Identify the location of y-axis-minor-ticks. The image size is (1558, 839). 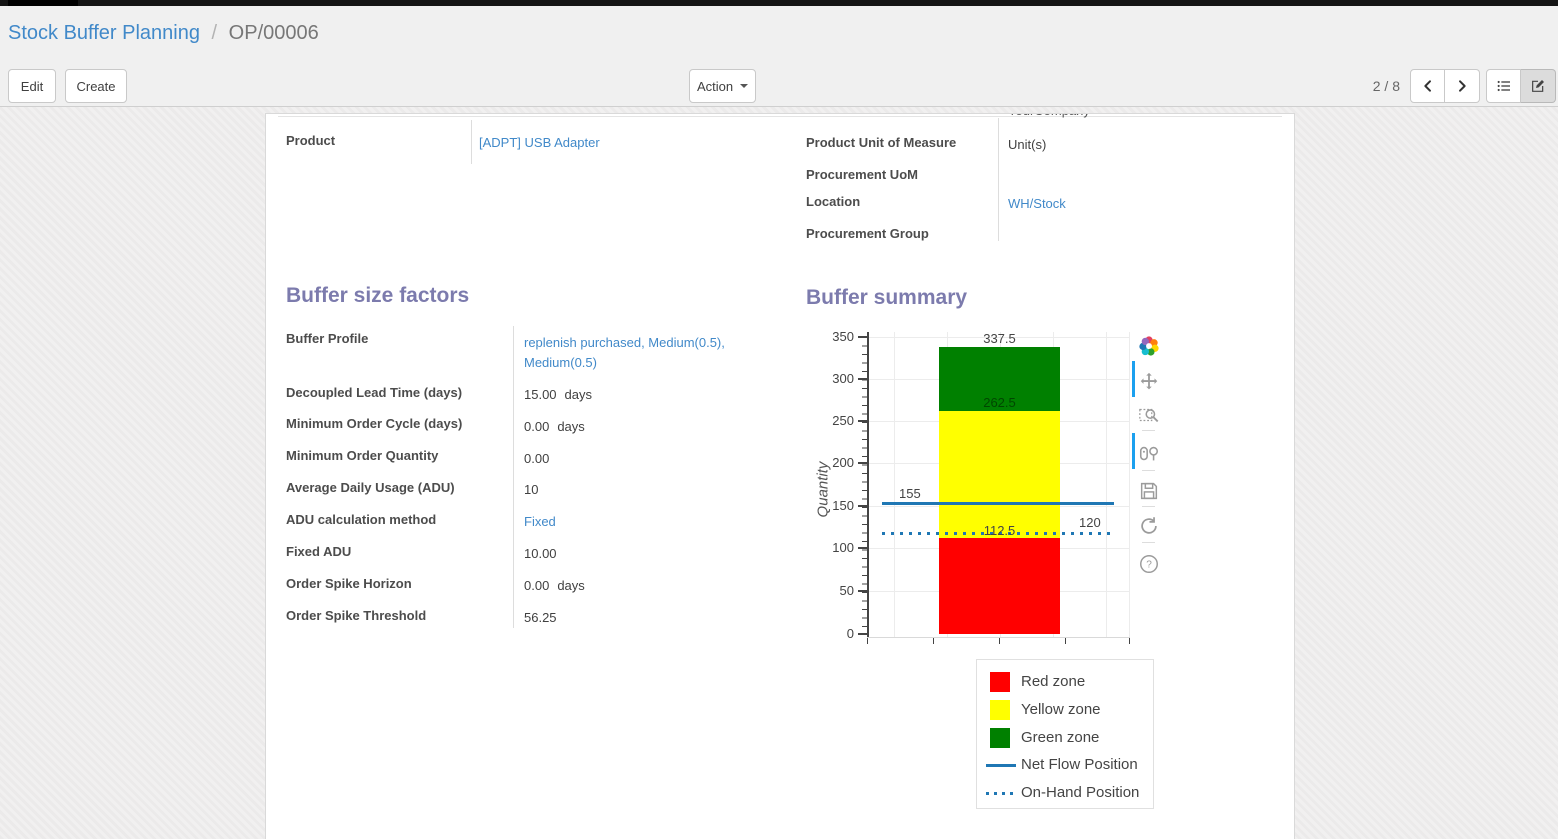
(864, 486).